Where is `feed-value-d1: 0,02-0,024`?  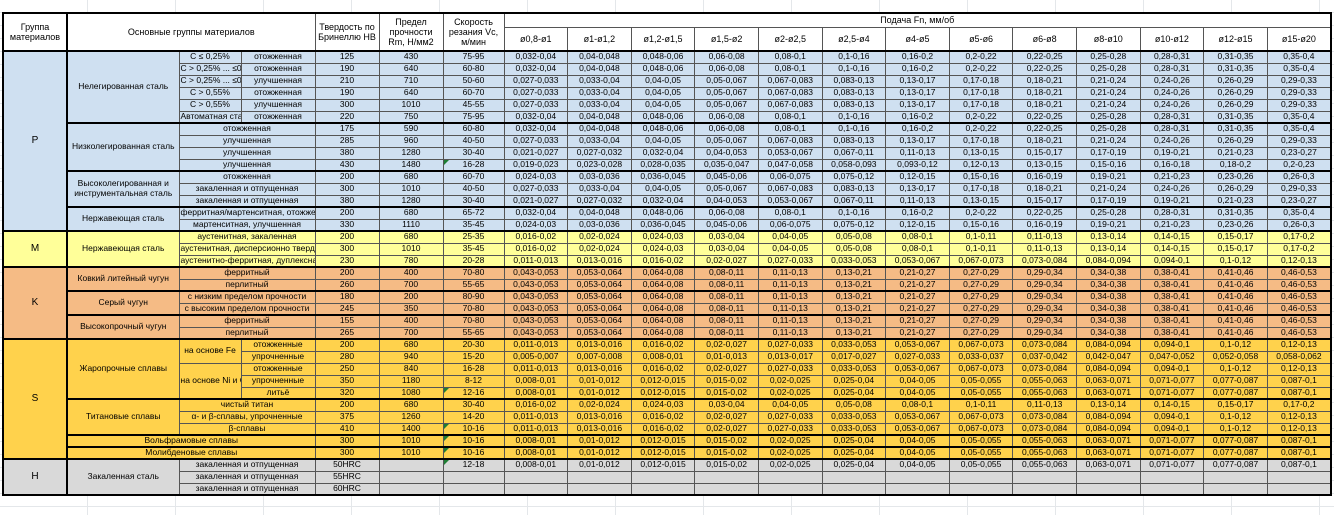 feed-value-d1: 0,02-0,024 is located at coordinates (599, 237).